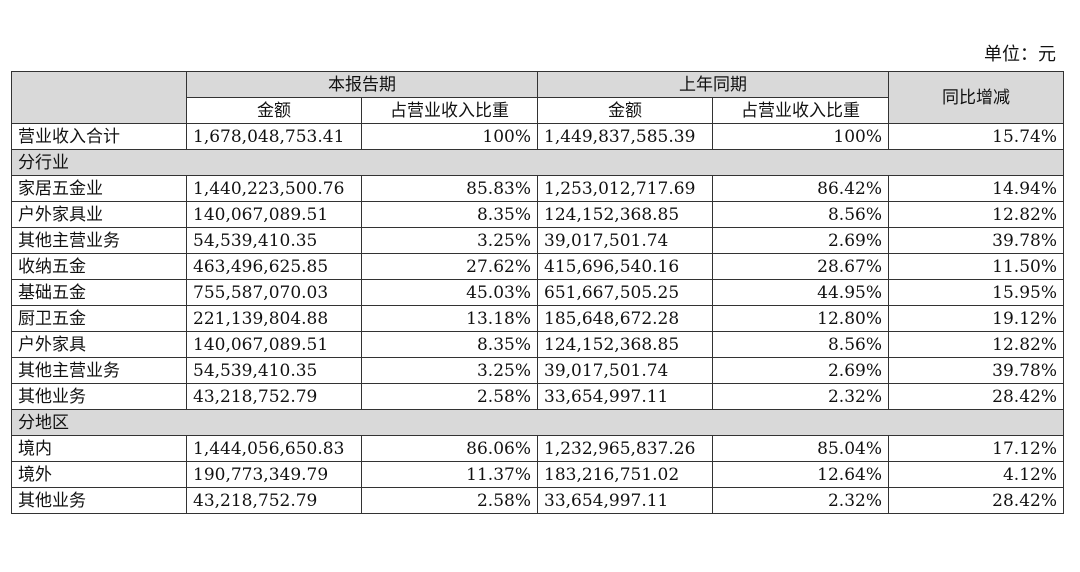 This screenshot has width=1080, height=572. Describe the element at coordinates (800, 292) in the screenshot. I see `prior-share-cell: 44.95%` at that location.